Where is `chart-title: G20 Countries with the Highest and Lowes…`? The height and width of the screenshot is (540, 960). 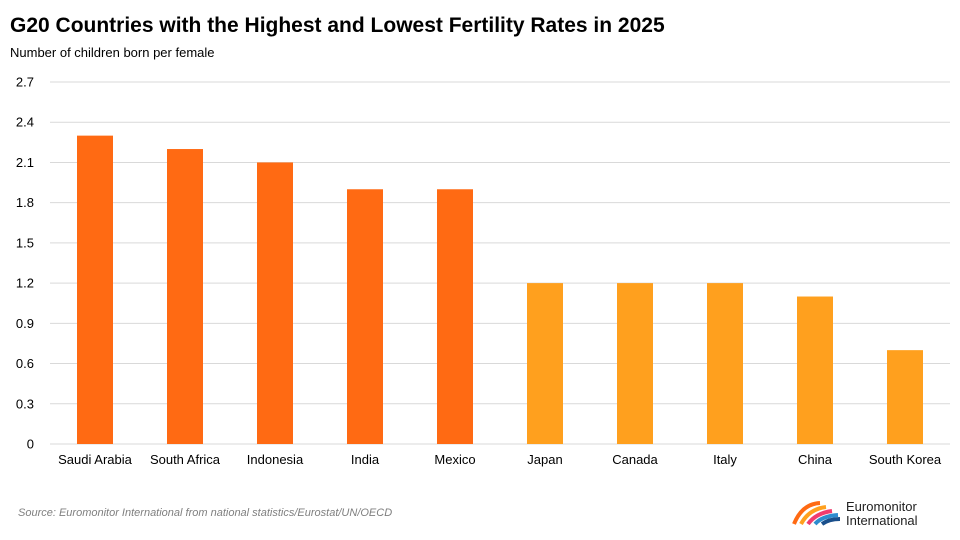
chart-title: G20 Countries with the Highest and Lowes… is located at coordinates (337, 25).